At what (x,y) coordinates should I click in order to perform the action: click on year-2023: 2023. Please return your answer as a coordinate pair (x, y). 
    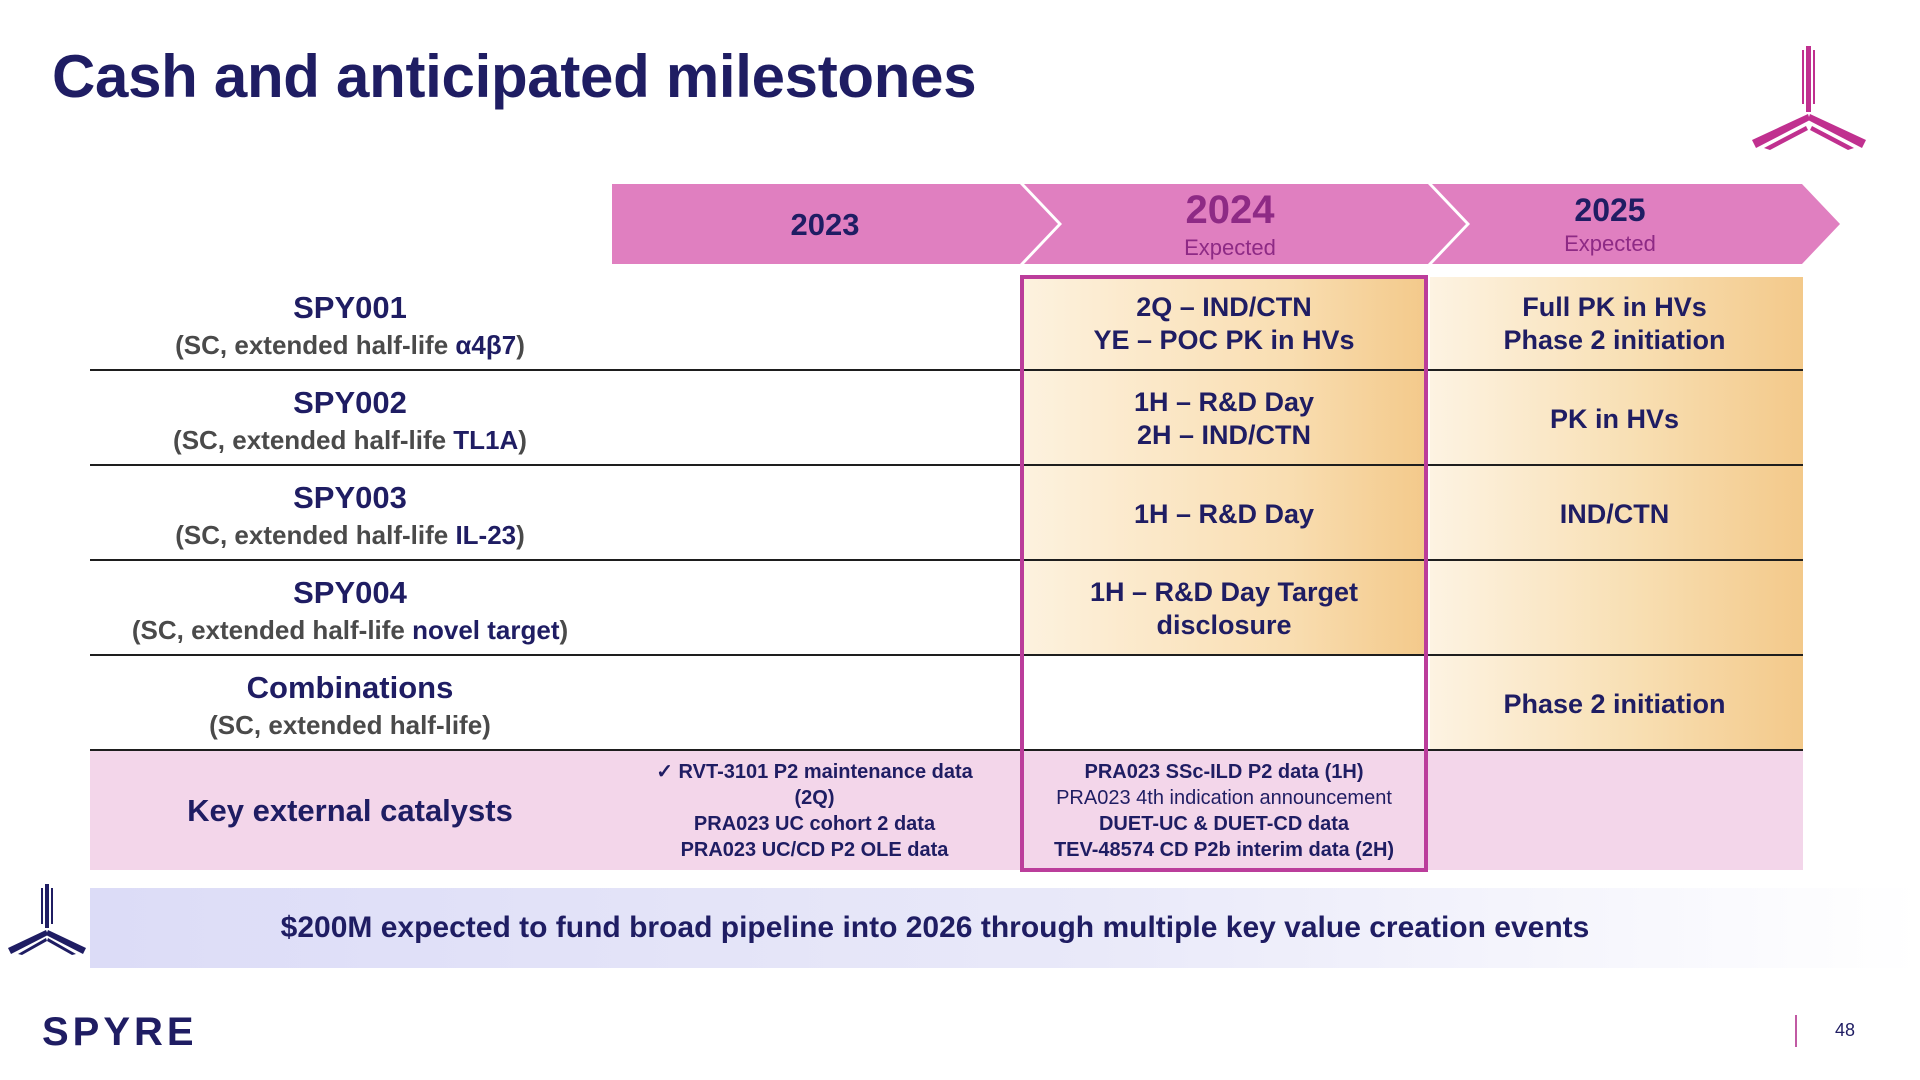
    Looking at the image, I should click on (825, 225).